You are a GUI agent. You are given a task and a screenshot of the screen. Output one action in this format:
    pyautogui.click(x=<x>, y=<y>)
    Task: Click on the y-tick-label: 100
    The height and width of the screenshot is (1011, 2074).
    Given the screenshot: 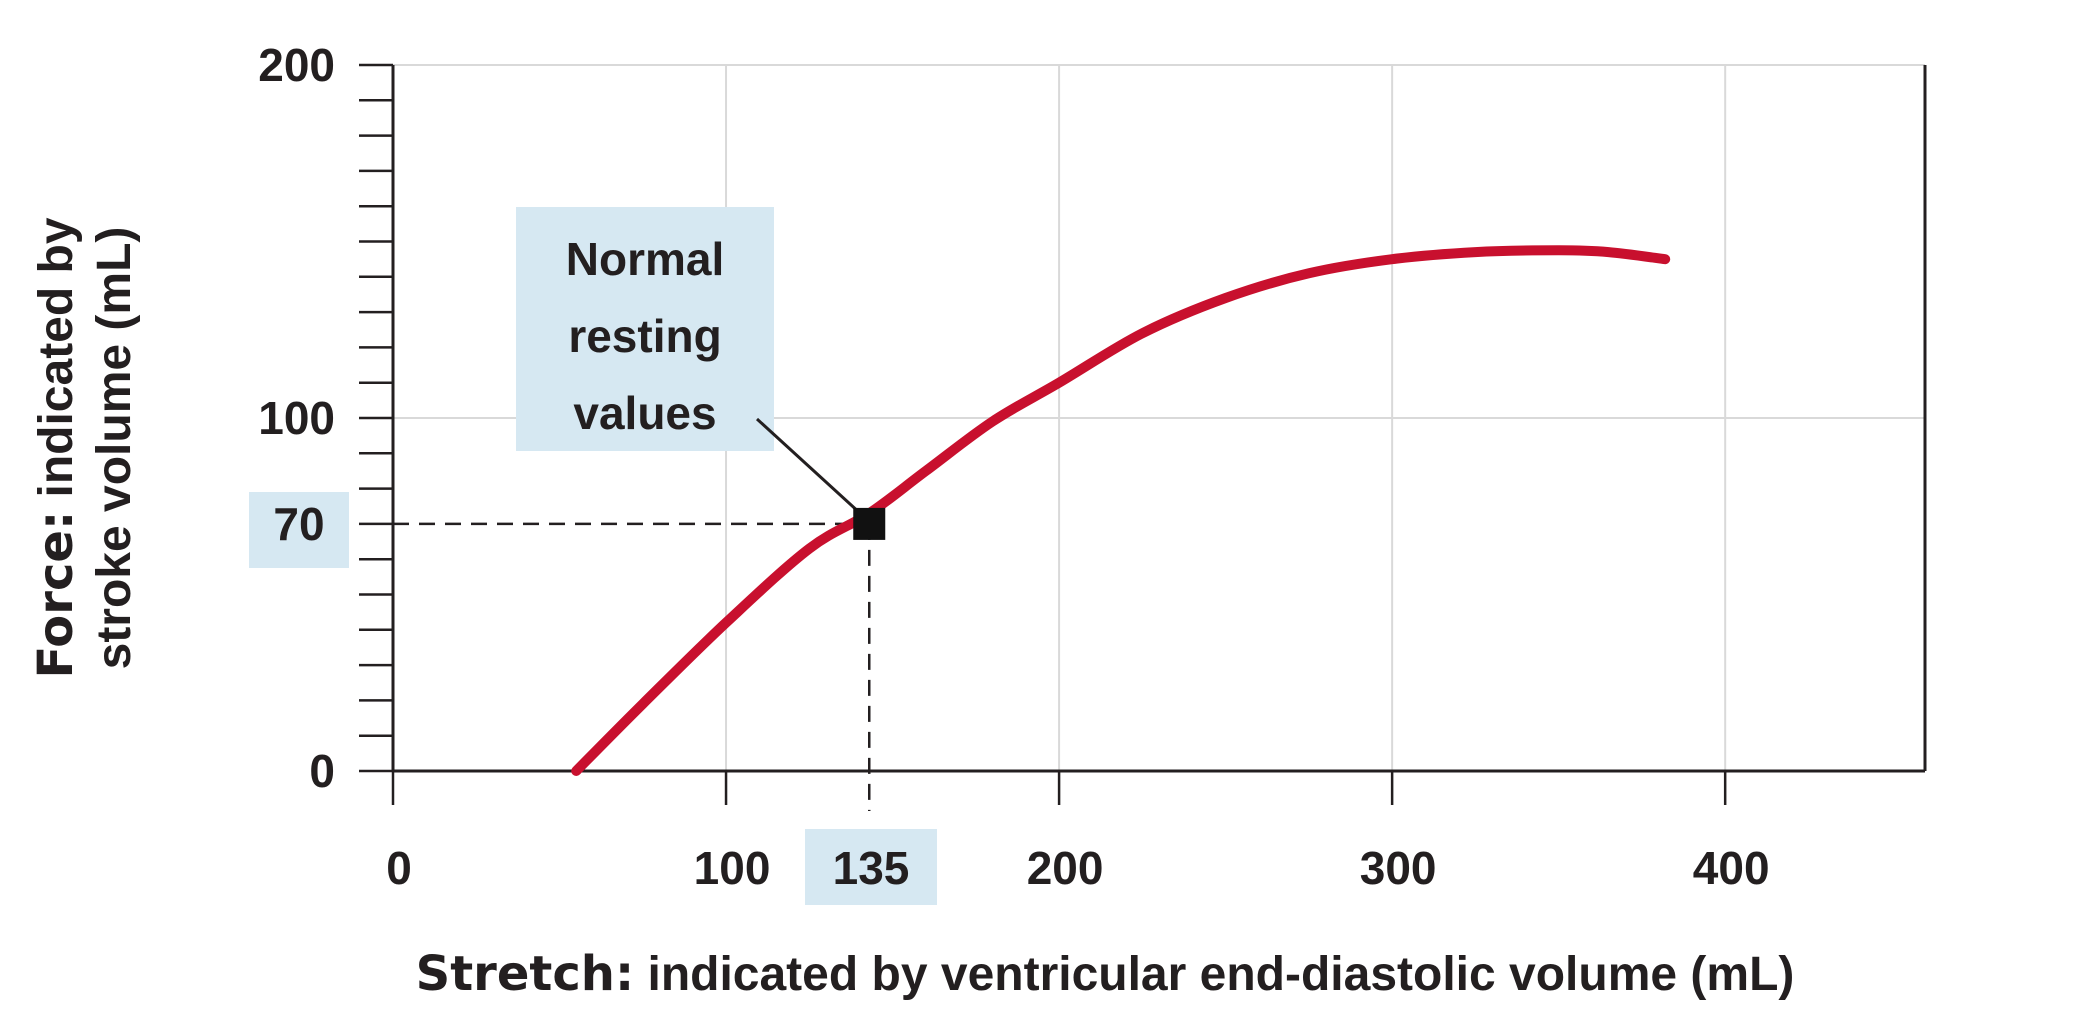 What is the action you would take?
    pyautogui.click(x=296, y=418)
    